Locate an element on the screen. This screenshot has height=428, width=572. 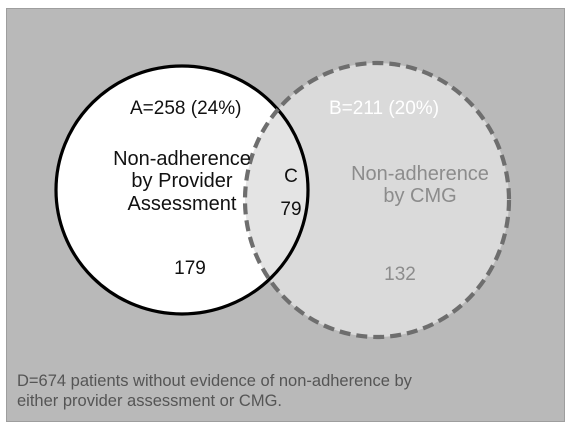
overlap-count-label: 79 is located at coordinates (291, 209).